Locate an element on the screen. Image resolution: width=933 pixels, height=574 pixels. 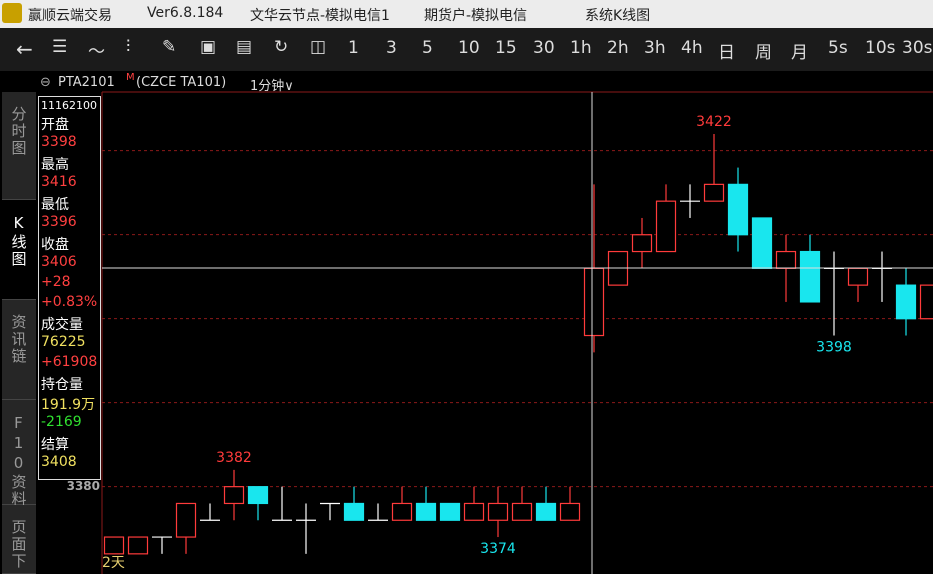
side-tab: 分时图 is located at coordinates (19, 146).